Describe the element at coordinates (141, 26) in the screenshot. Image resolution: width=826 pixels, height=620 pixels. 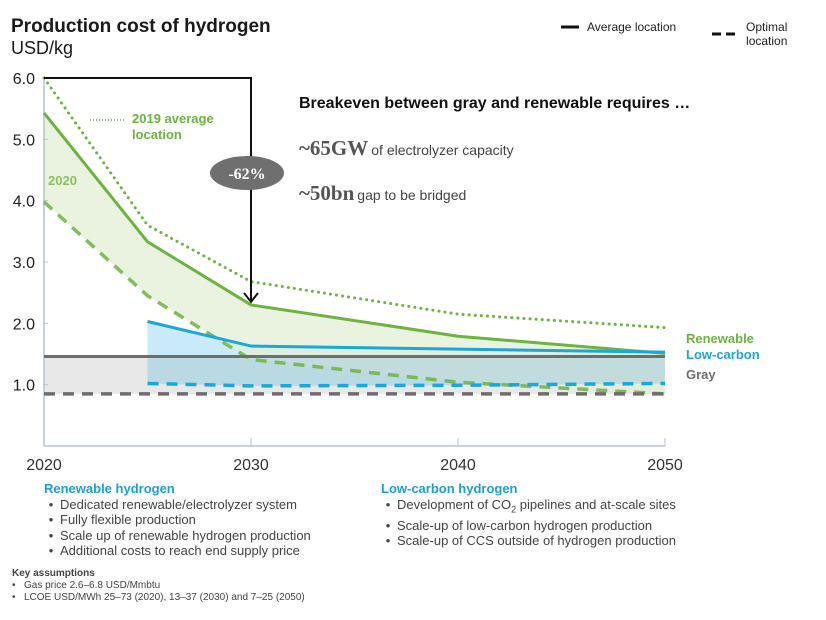
I see `chart-title: Production cost of hydrogen` at that location.